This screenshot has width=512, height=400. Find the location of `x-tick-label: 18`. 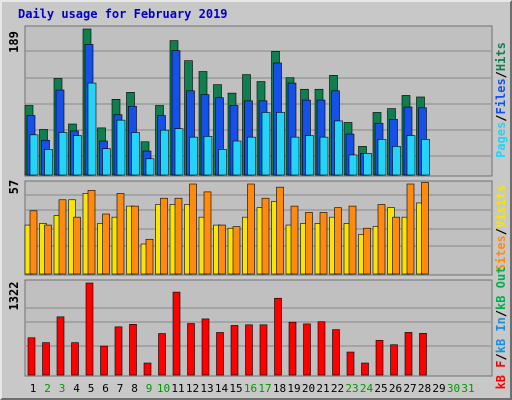

x-tick-label: 18 is located at coordinates (279, 388).